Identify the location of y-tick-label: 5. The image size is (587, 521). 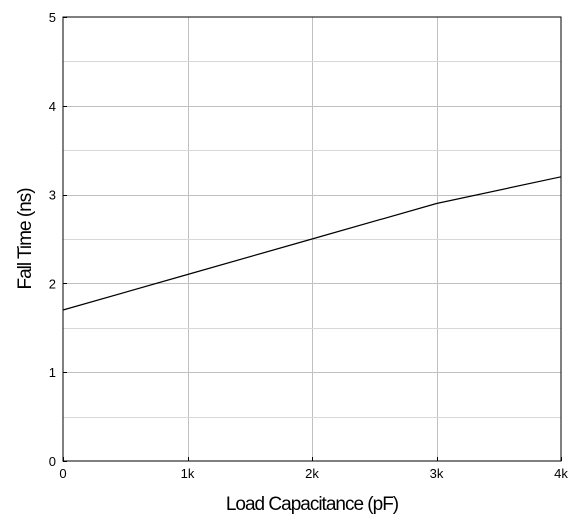
(52, 17).